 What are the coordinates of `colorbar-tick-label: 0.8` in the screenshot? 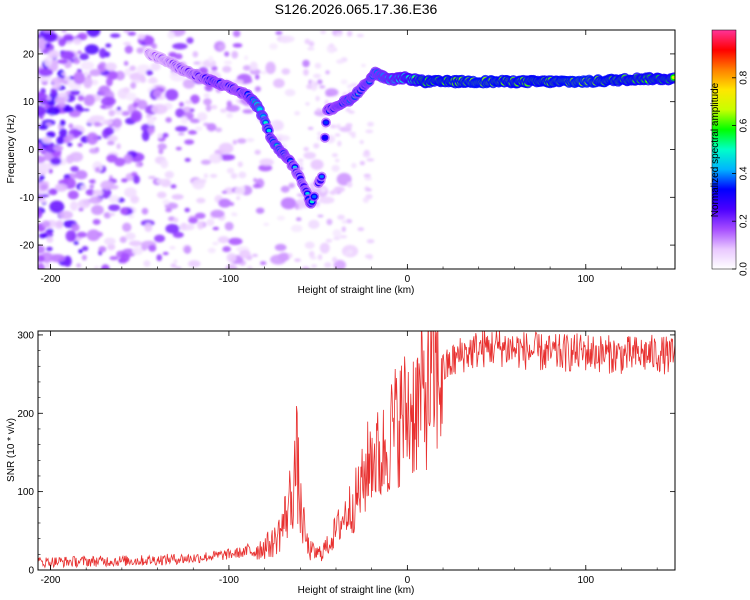 It's located at (744, 77).